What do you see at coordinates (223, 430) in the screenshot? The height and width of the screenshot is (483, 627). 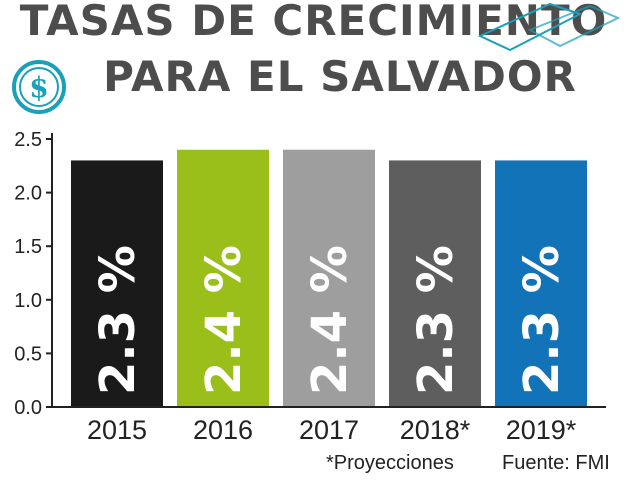 I see `x-tick-label: 2016` at bounding box center [223, 430].